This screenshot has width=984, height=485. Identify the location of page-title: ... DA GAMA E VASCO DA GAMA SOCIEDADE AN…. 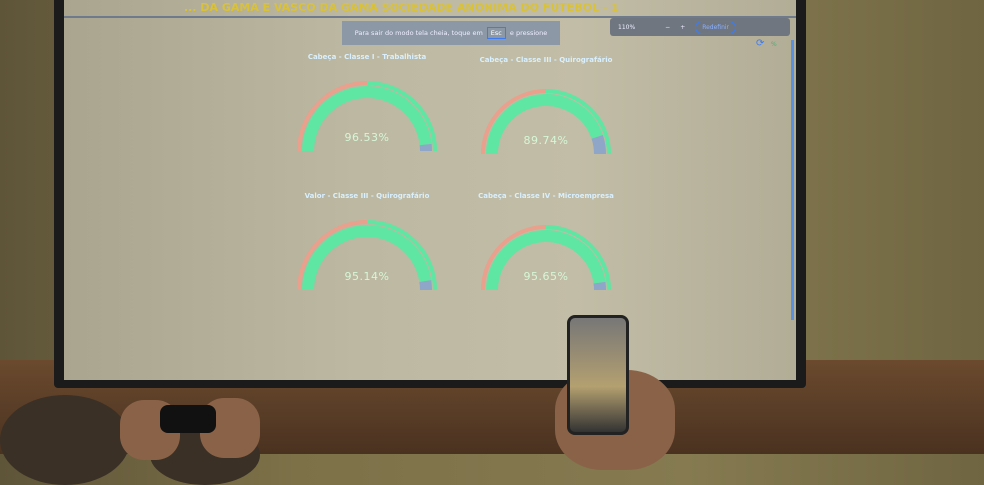
(401, 7).